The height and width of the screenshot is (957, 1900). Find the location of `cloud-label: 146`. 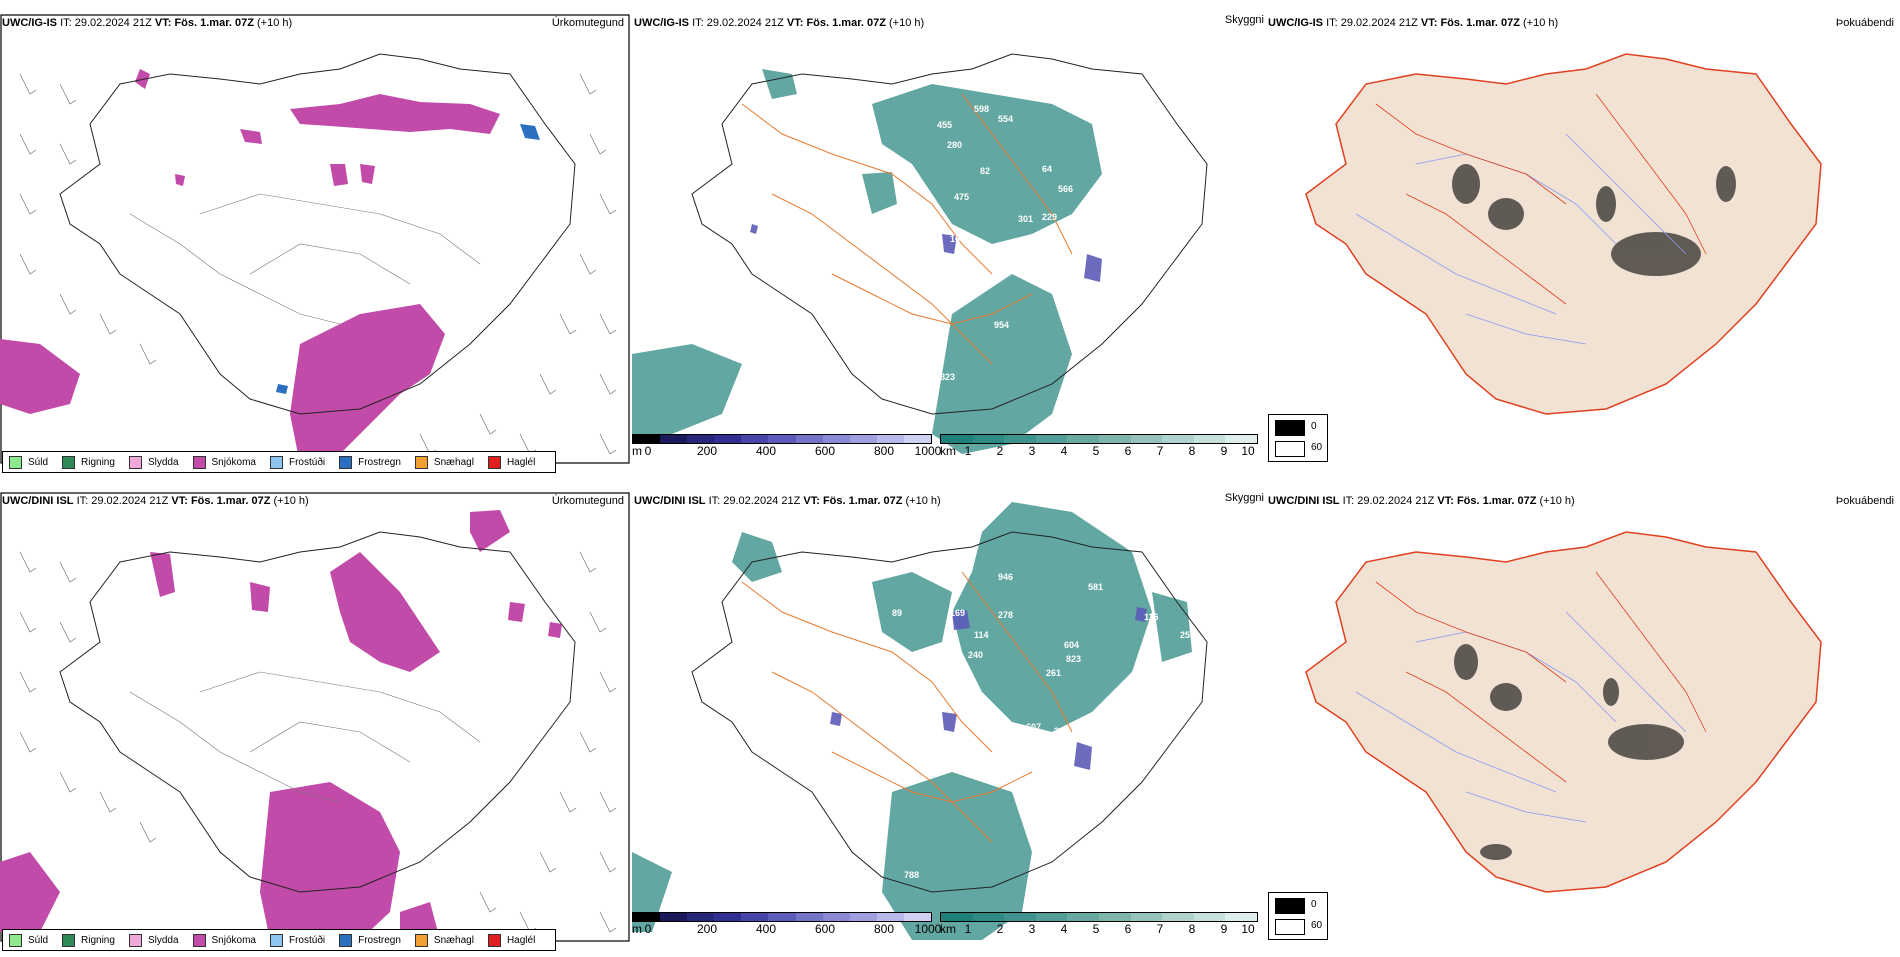

cloud-label: 146 is located at coordinates (1117, 267).